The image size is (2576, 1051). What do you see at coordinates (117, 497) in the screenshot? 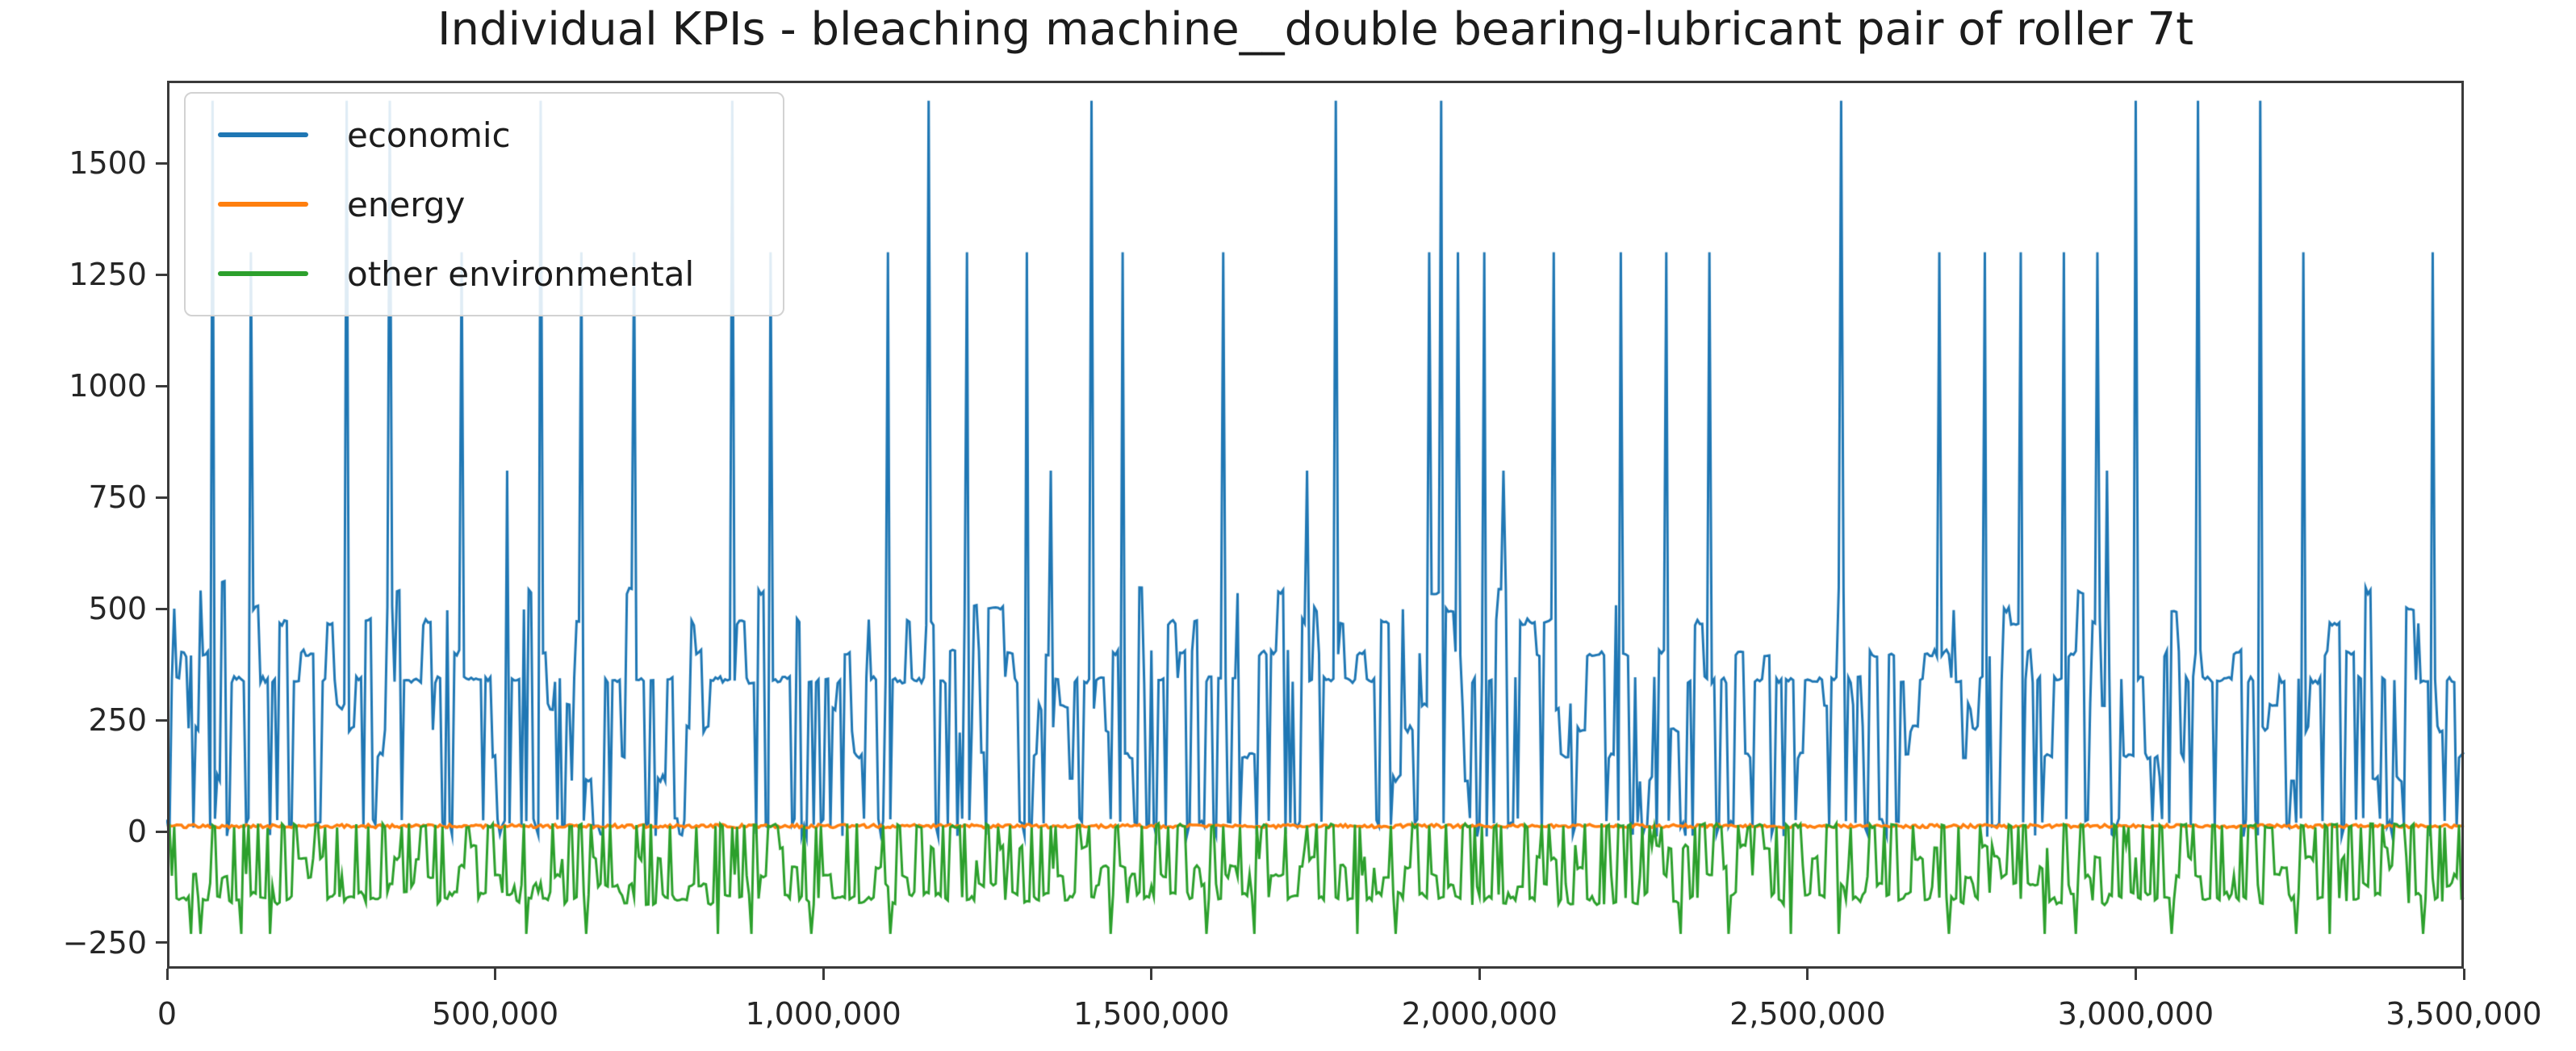
I see `y-tick-label: 750` at bounding box center [117, 497].